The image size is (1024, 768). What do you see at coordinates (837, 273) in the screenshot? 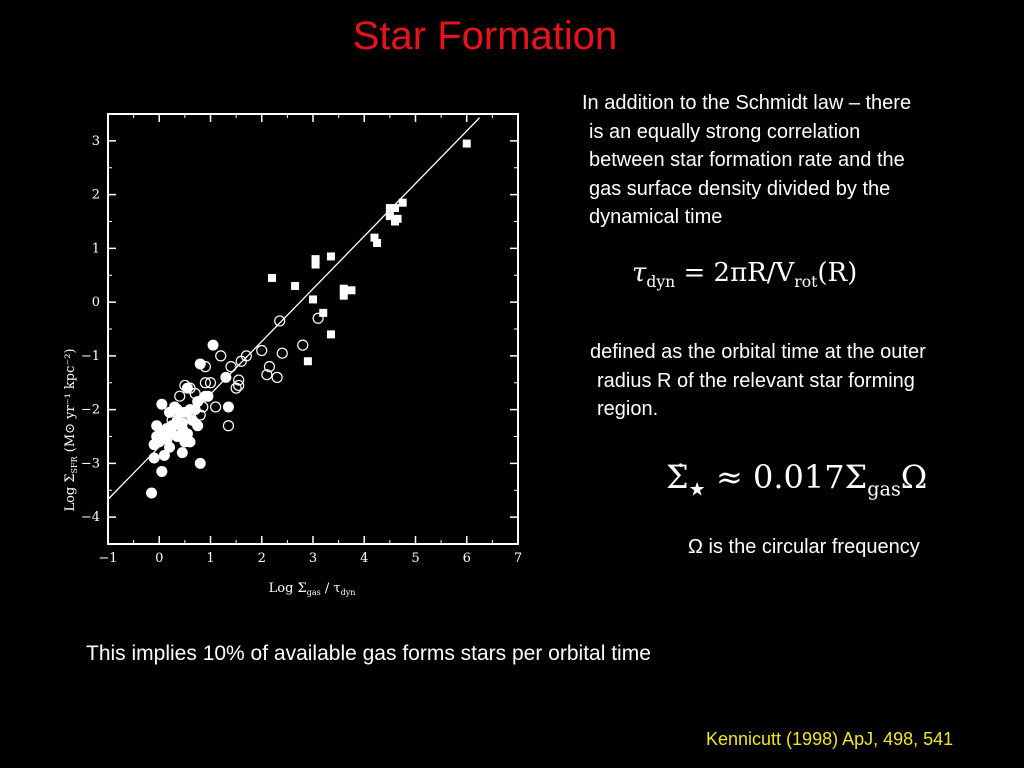
I see `eq1-rhs: (R)` at bounding box center [837, 273].